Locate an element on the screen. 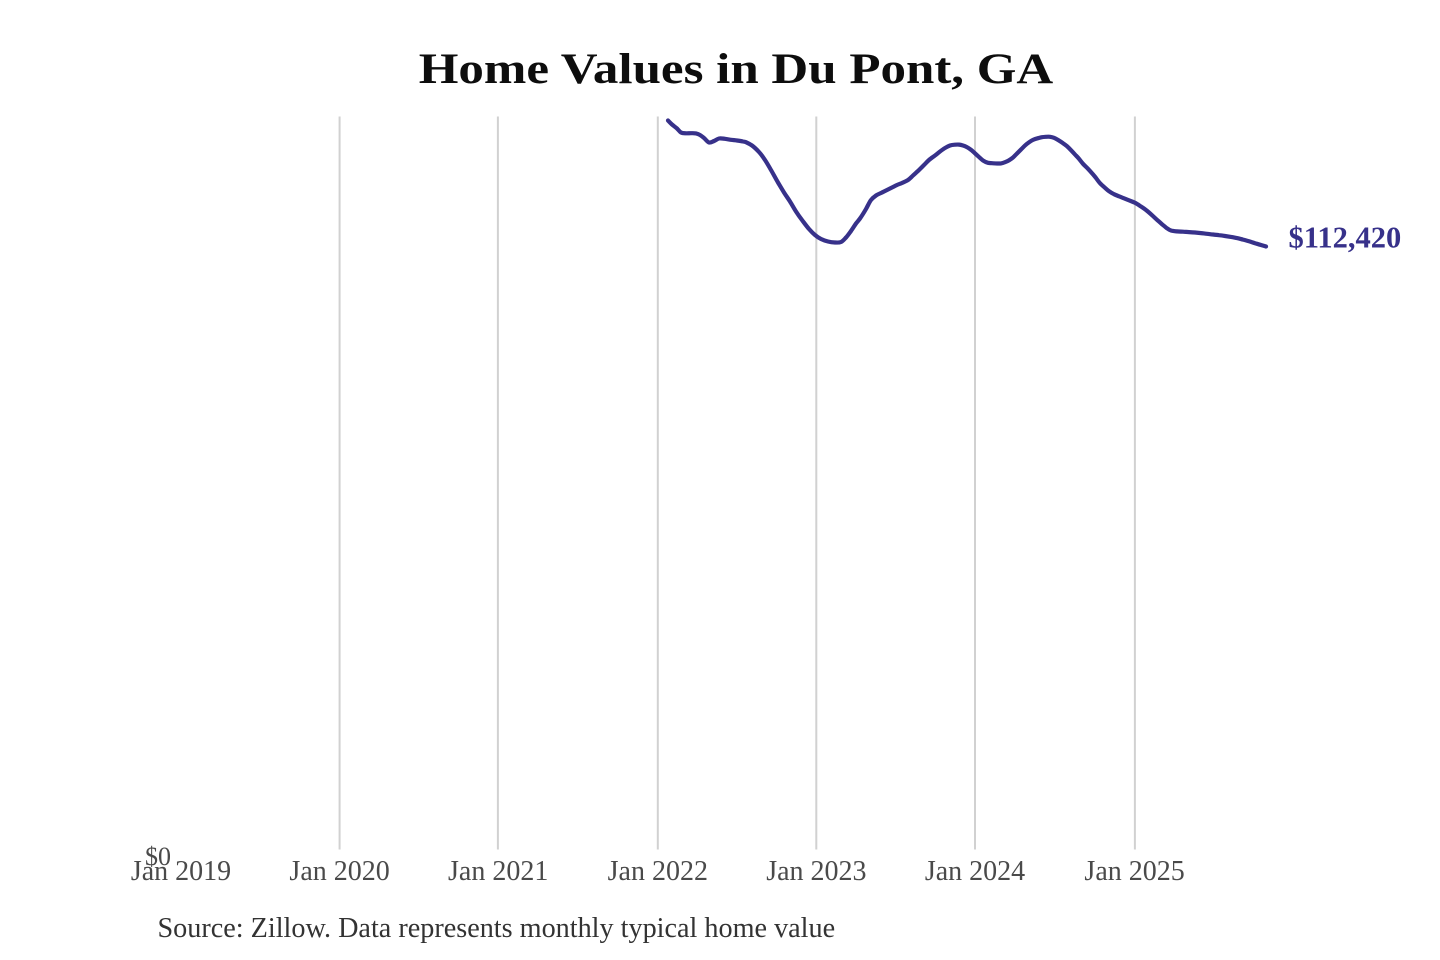  svg-text: Jan 2025 is located at coordinates (1134, 871).